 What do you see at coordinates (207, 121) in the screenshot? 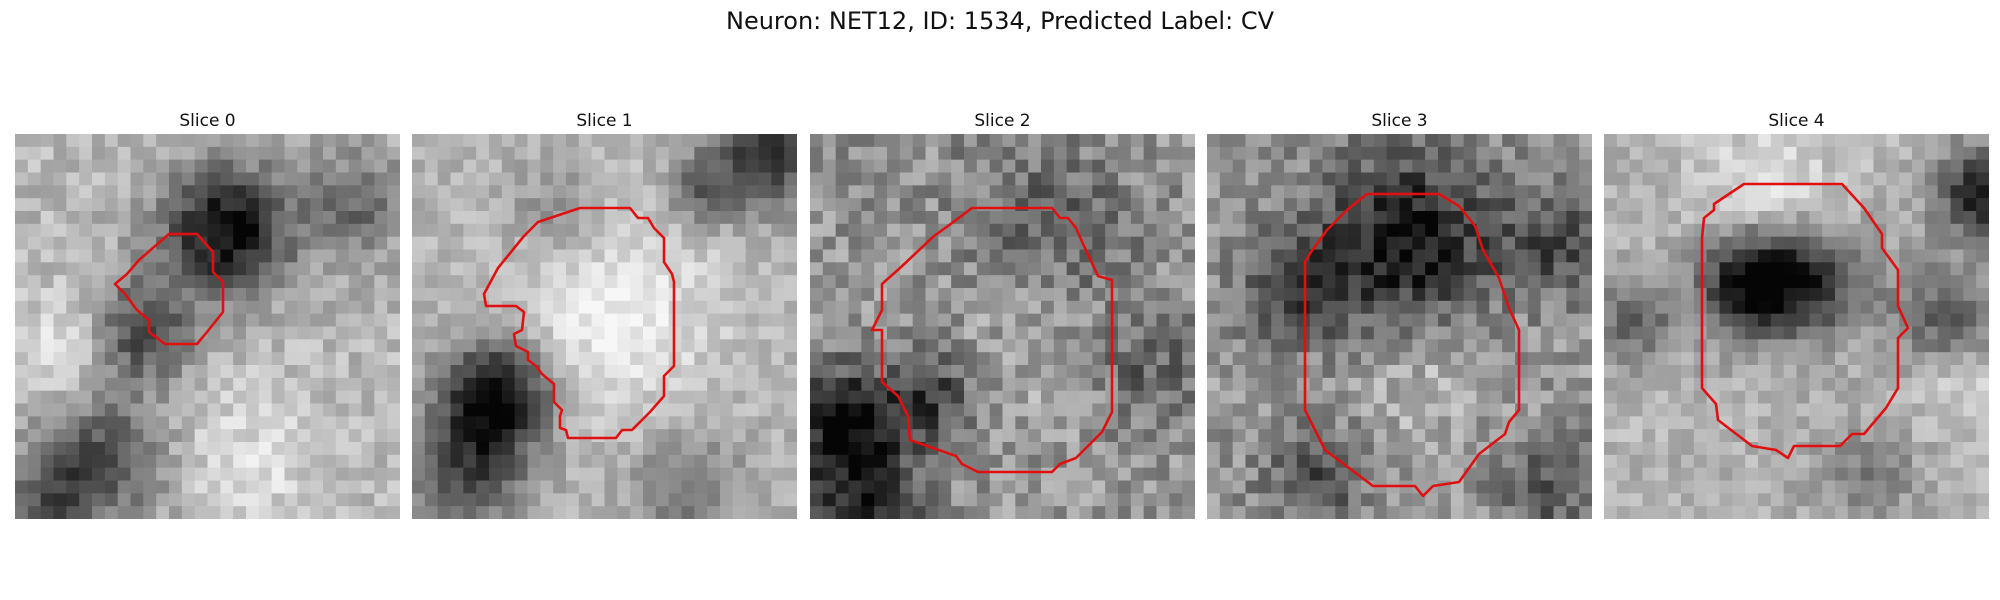
I see `panel-title: Slice 0` at bounding box center [207, 121].